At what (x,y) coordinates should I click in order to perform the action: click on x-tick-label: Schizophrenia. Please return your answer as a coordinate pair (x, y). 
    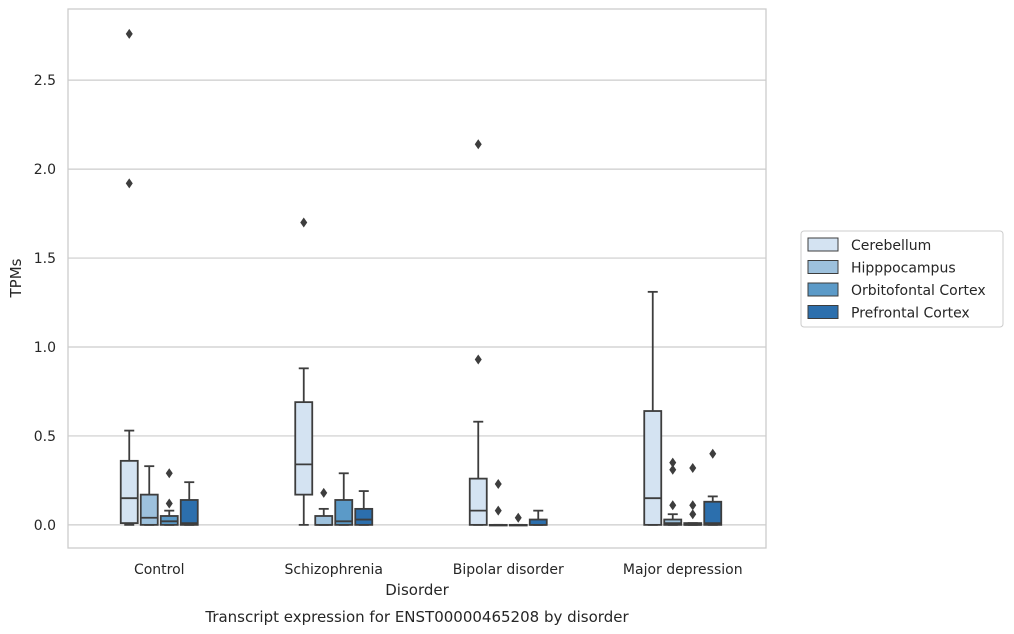
    Looking at the image, I should click on (334, 570).